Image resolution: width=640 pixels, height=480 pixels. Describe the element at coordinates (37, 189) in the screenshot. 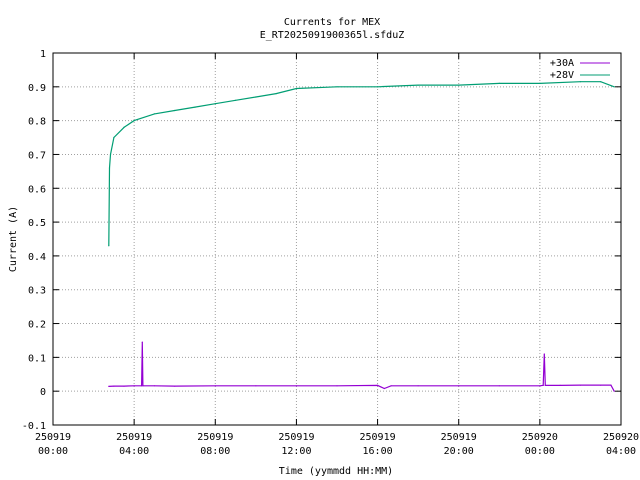

I see `y-tick-label: 0.6` at that location.